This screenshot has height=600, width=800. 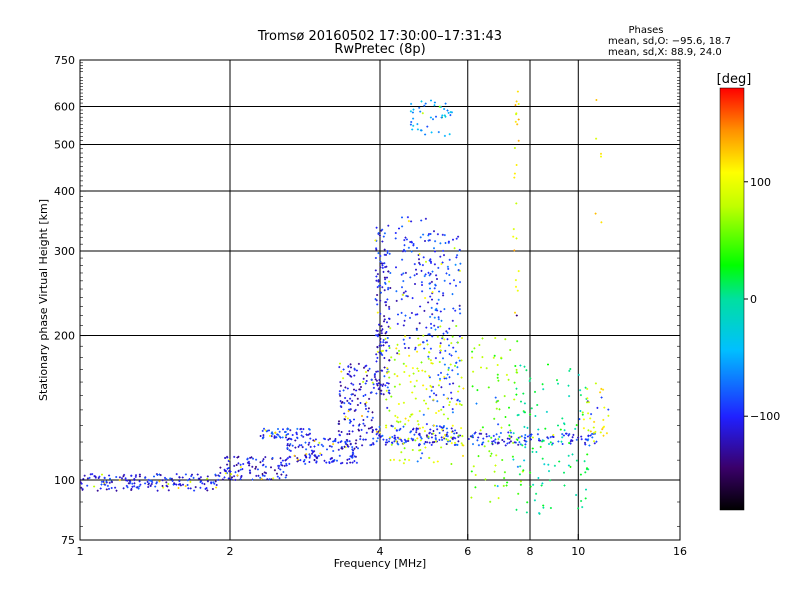 What do you see at coordinates (753, 299) in the screenshot?
I see `colorbar-tick-label: 0` at bounding box center [753, 299].